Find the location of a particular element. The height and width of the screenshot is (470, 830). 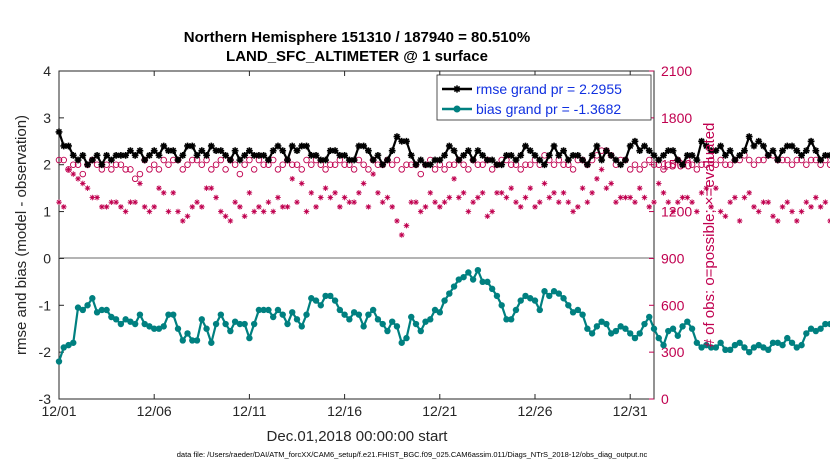

legend-star is located at coordinates (457, 89).